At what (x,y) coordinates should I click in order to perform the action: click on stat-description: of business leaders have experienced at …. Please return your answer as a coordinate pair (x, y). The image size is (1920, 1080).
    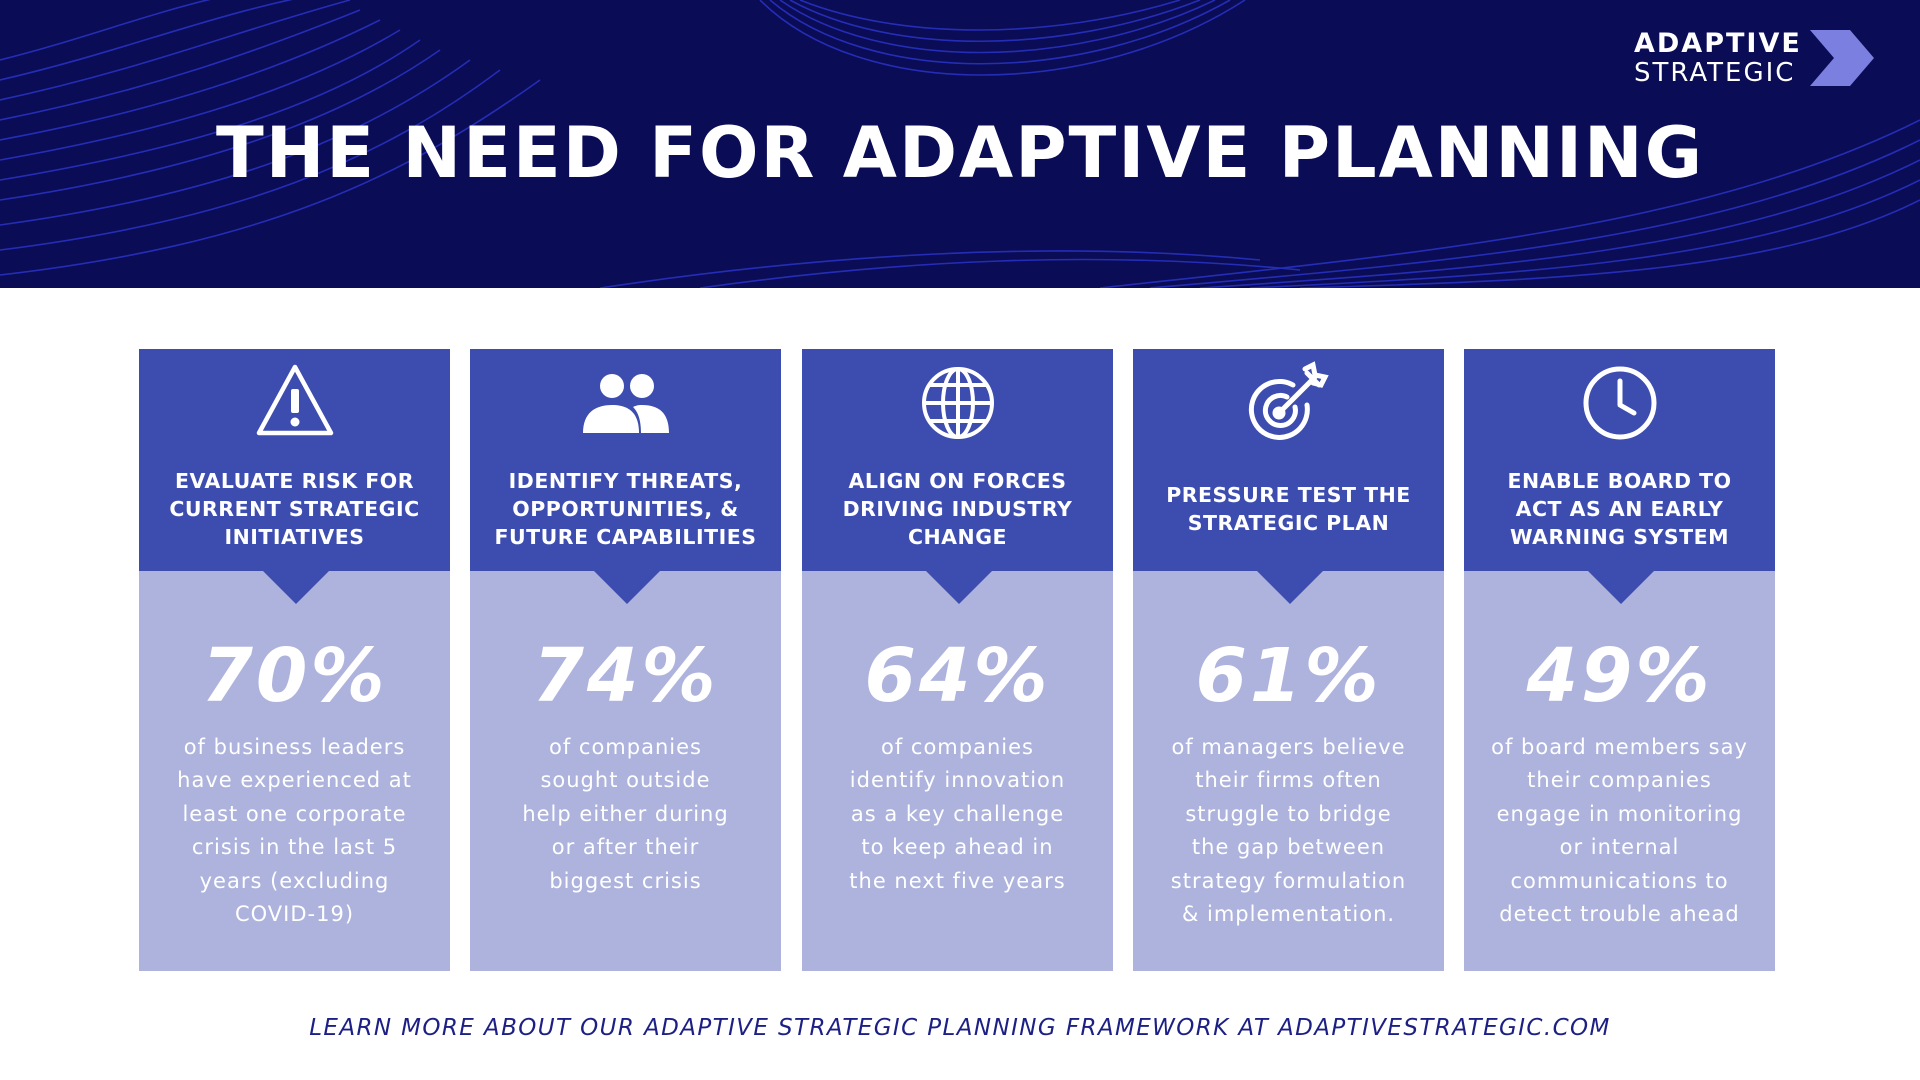
    Looking at the image, I should click on (294, 831).